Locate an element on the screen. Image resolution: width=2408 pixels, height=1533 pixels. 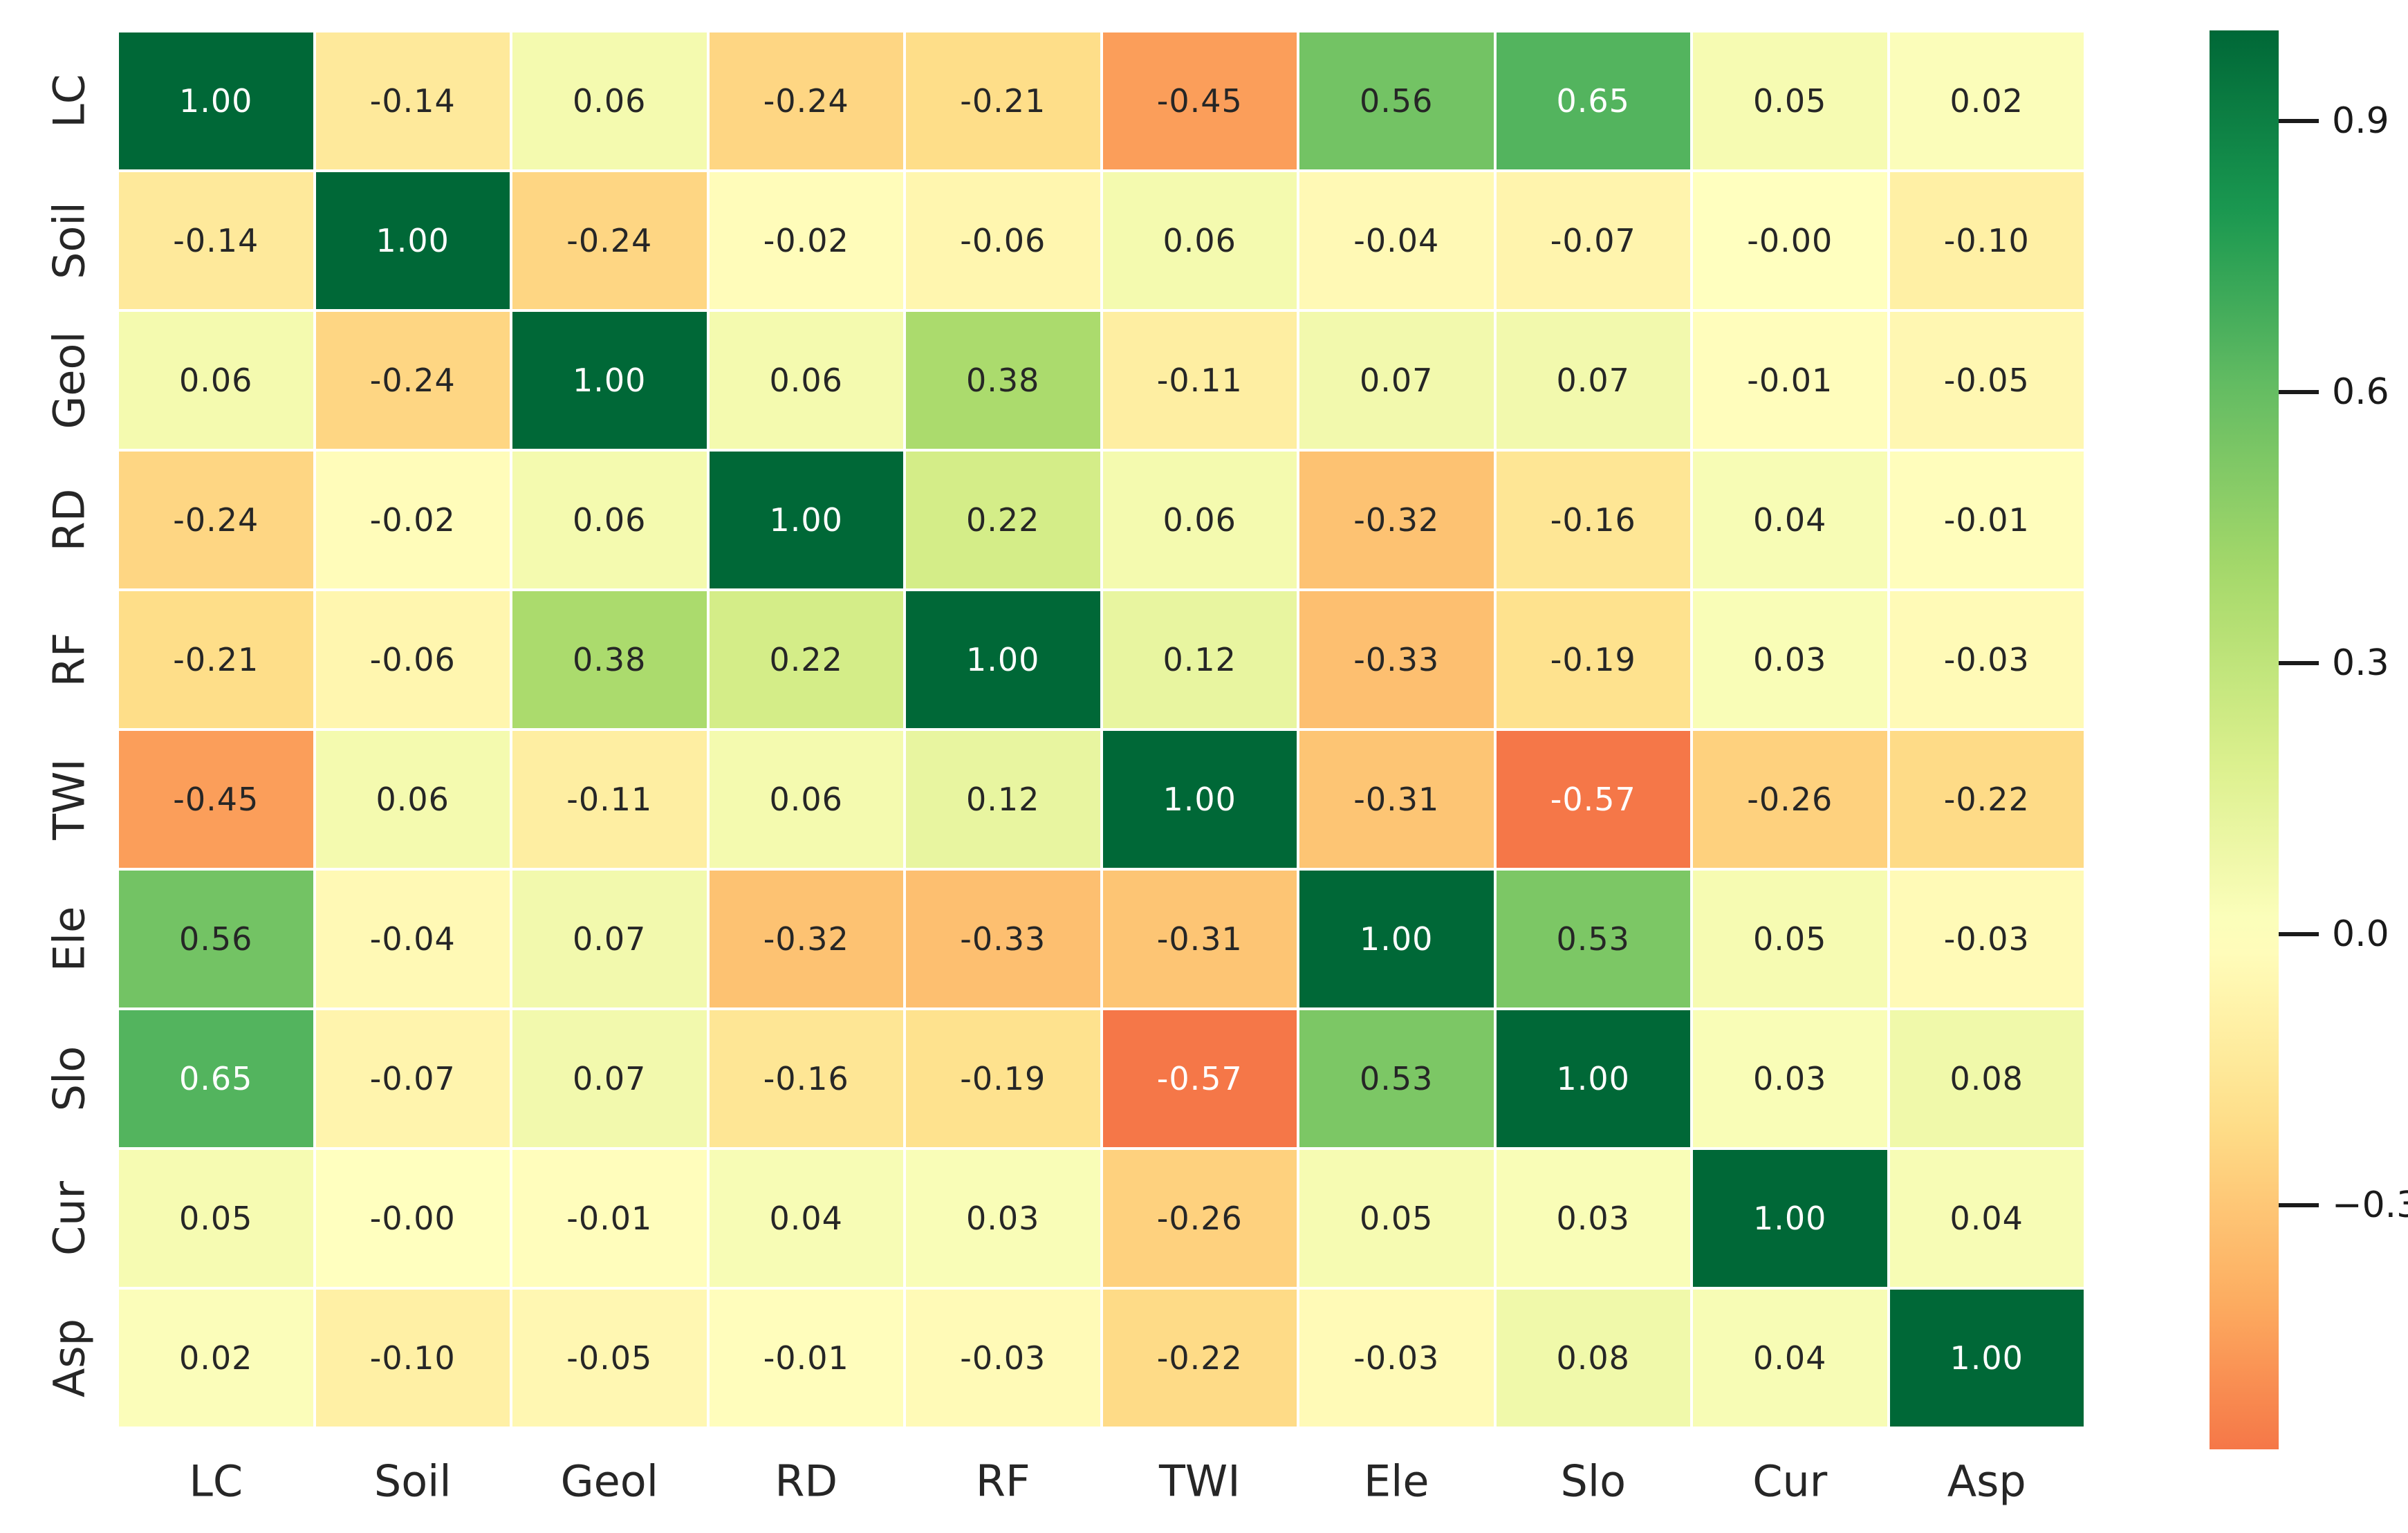
heatmap-cell: -0.19 is located at coordinates (1003, 1078).